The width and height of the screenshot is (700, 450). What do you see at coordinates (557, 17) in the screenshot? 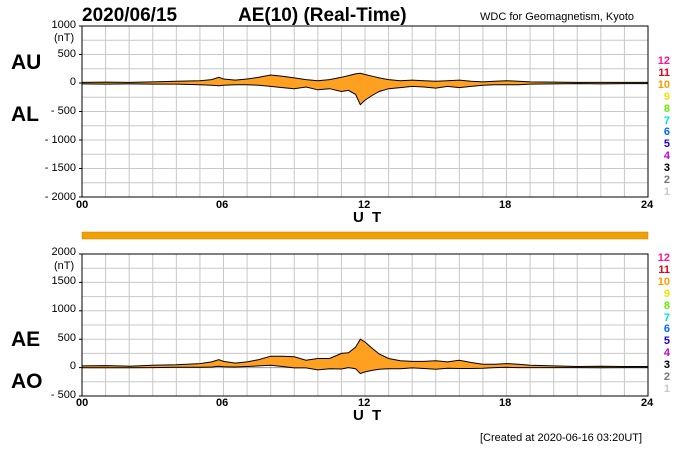
I see `organization-label: WDC for Geomagnetism, Kyoto` at bounding box center [557, 17].